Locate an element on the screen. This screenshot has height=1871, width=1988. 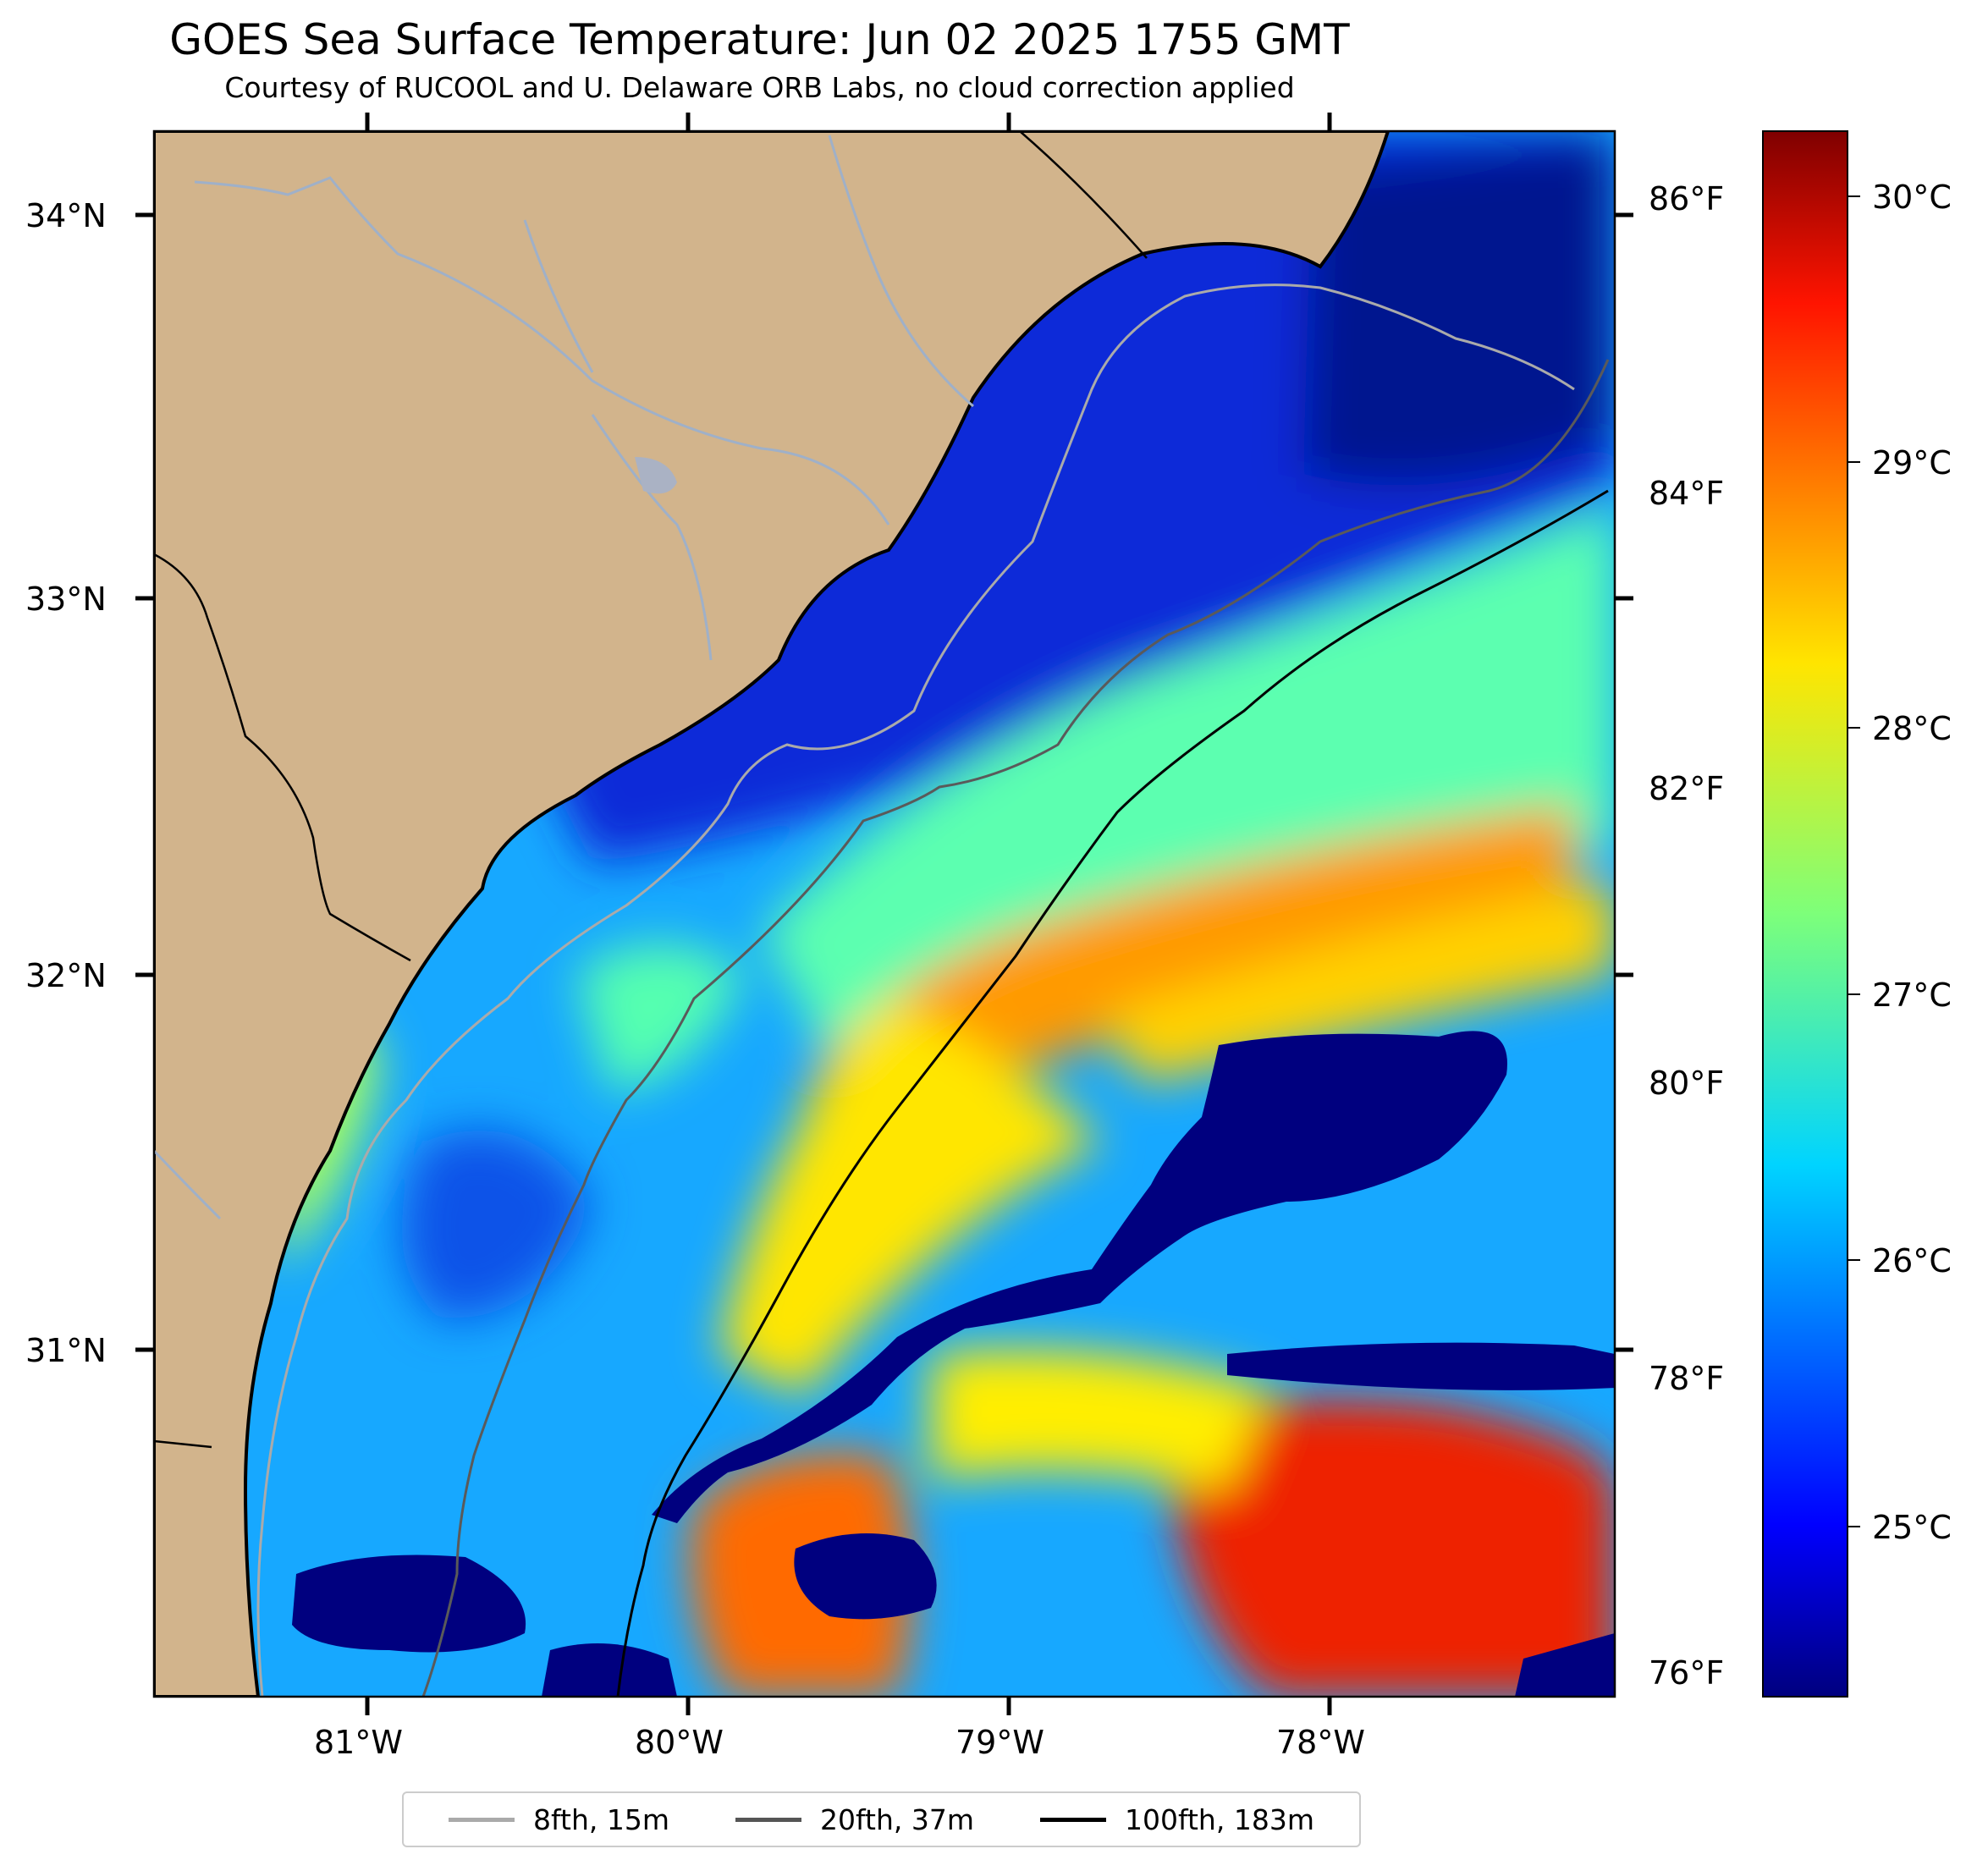
fahrenheit-label: 86°F is located at coordinates (1686, 198).